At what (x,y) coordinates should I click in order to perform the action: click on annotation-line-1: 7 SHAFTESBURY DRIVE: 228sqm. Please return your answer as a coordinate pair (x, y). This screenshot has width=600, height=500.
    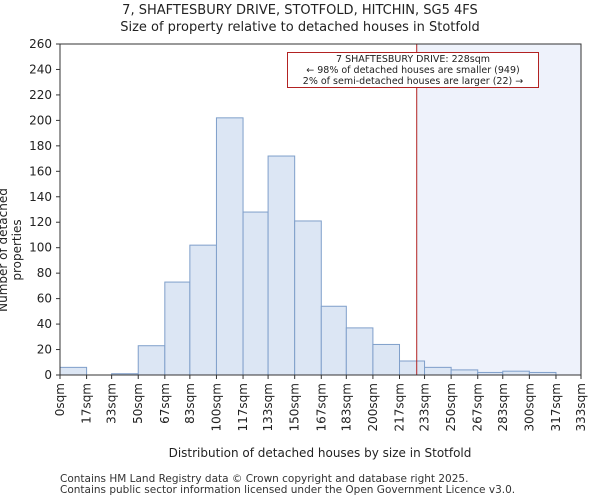
    Looking at the image, I should click on (413, 59).